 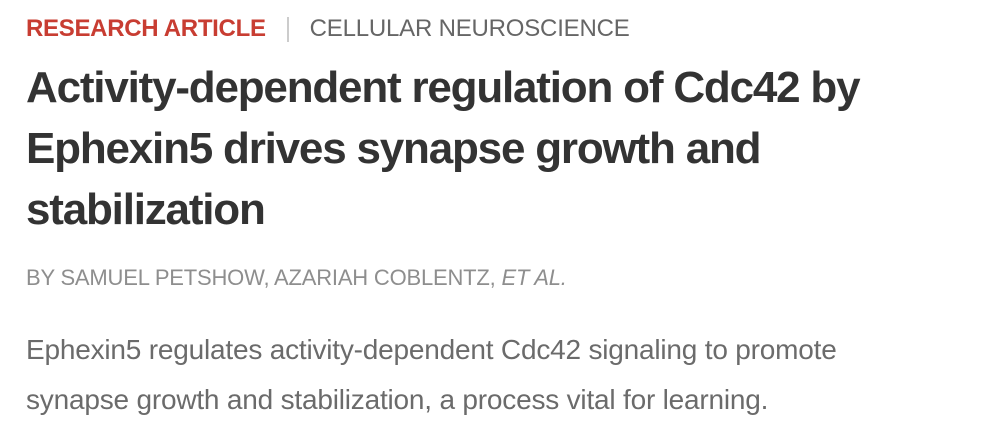 What do you see at coordinates (146, 28) in the screenshot?
I see `article-type-label: RESEARCH ARTICLE` at bounding box center [146, 28].